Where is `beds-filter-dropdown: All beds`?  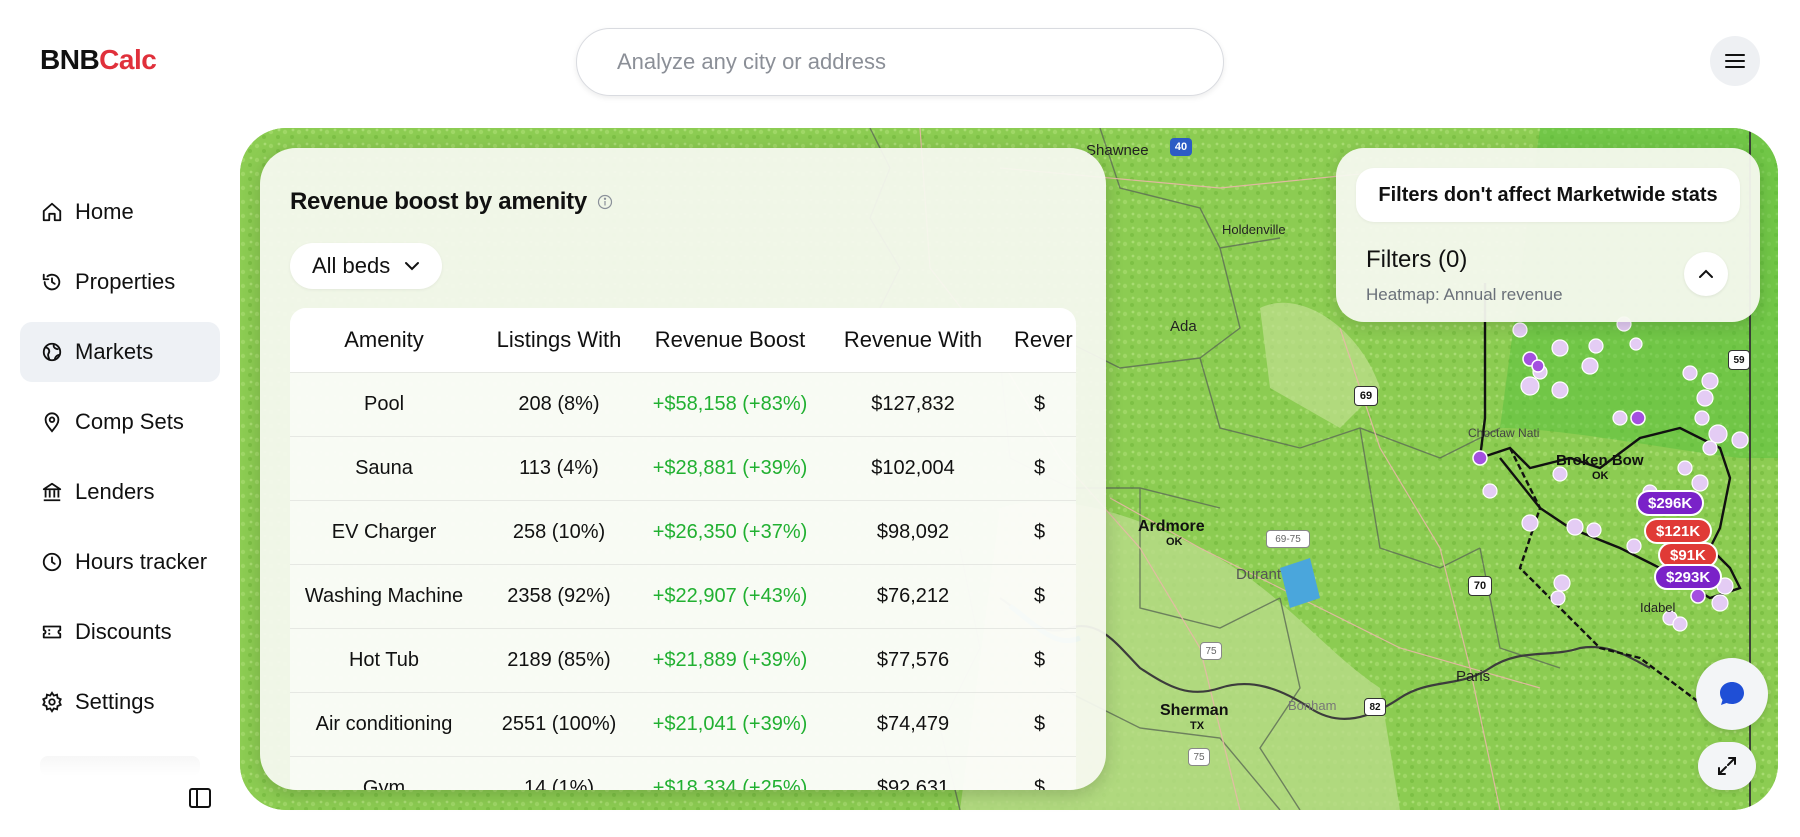 beds-filter-dropdown: All beds is located at coordinates (366, 266).